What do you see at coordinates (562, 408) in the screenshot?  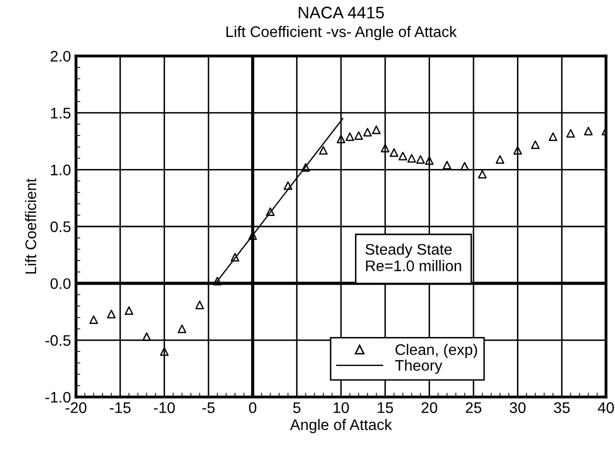 I see `x-tick-label: 35` at bounding box center [562, 408].